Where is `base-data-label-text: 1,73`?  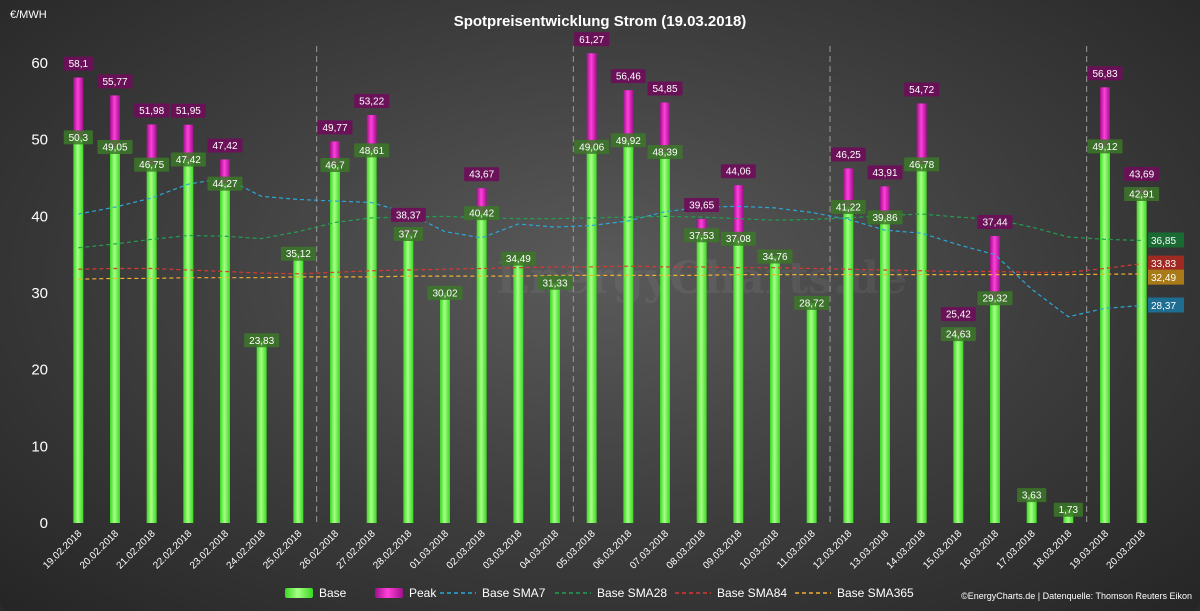 base-data-label-text: 1,73 is located at coordinates (1069, 510).